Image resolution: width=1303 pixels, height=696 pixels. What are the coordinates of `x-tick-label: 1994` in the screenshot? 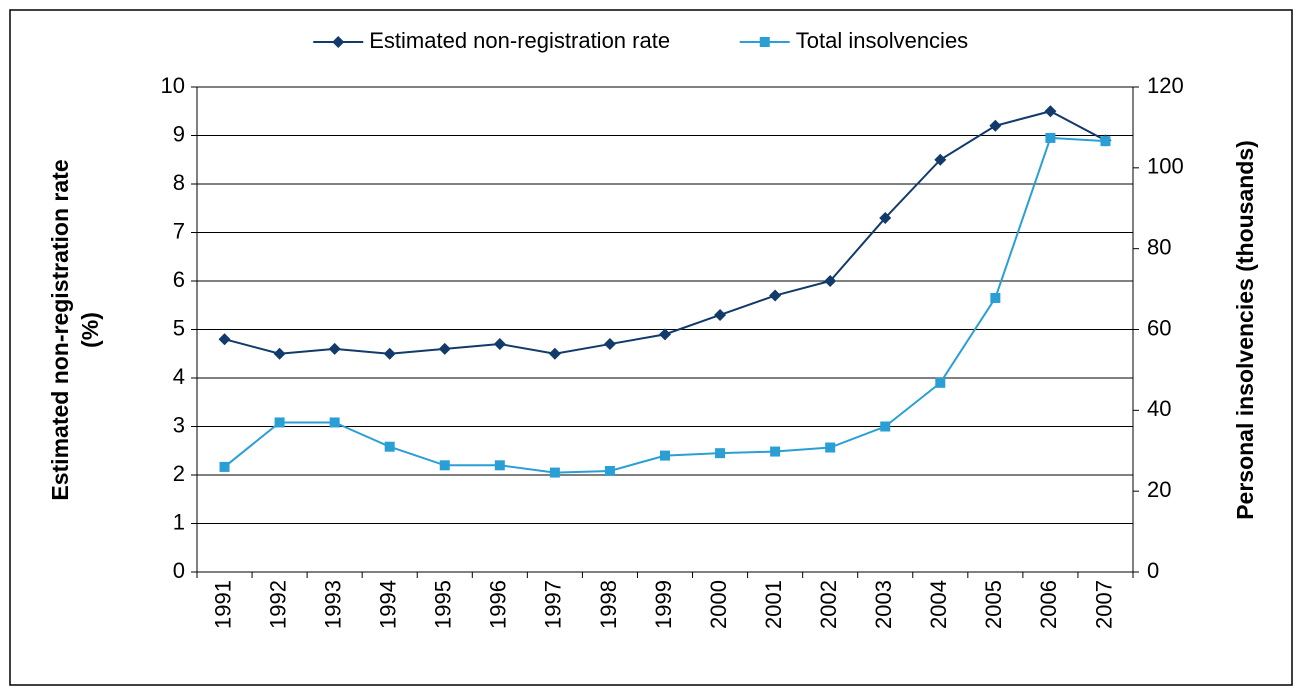 It's located at (388, 604).